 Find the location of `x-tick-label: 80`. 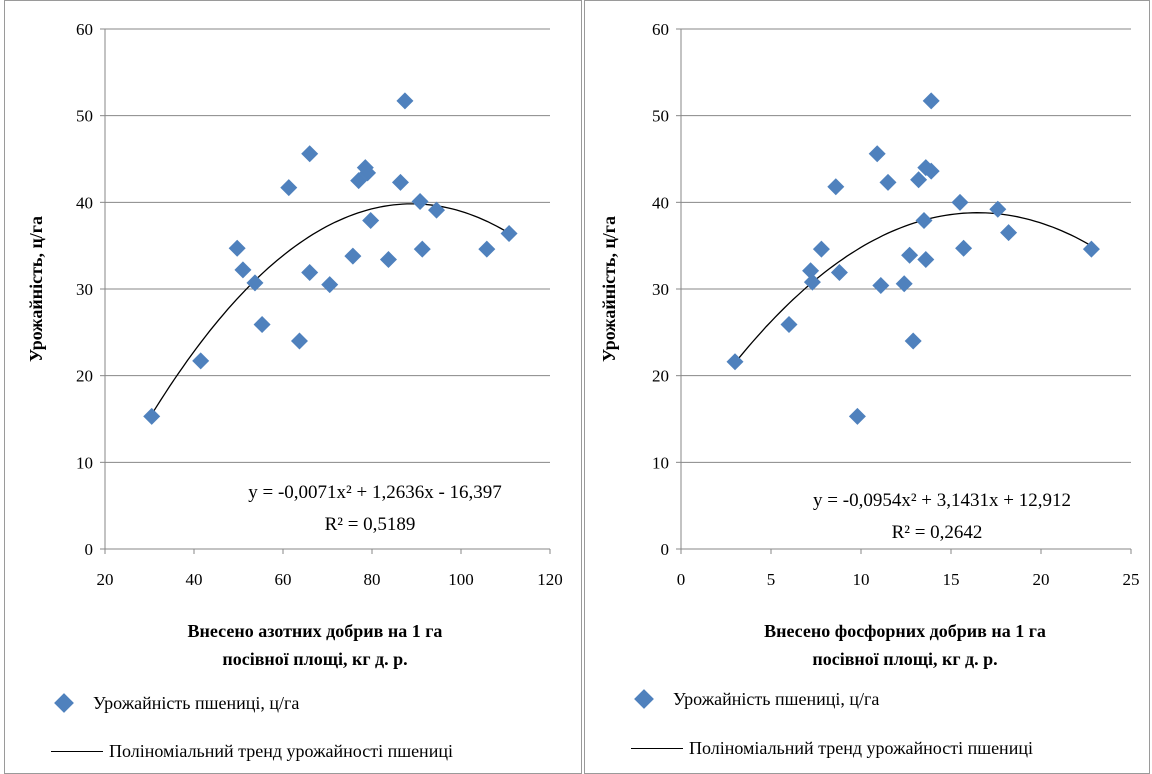

x-tick-label: 80 is located at coordinates (372, 579).